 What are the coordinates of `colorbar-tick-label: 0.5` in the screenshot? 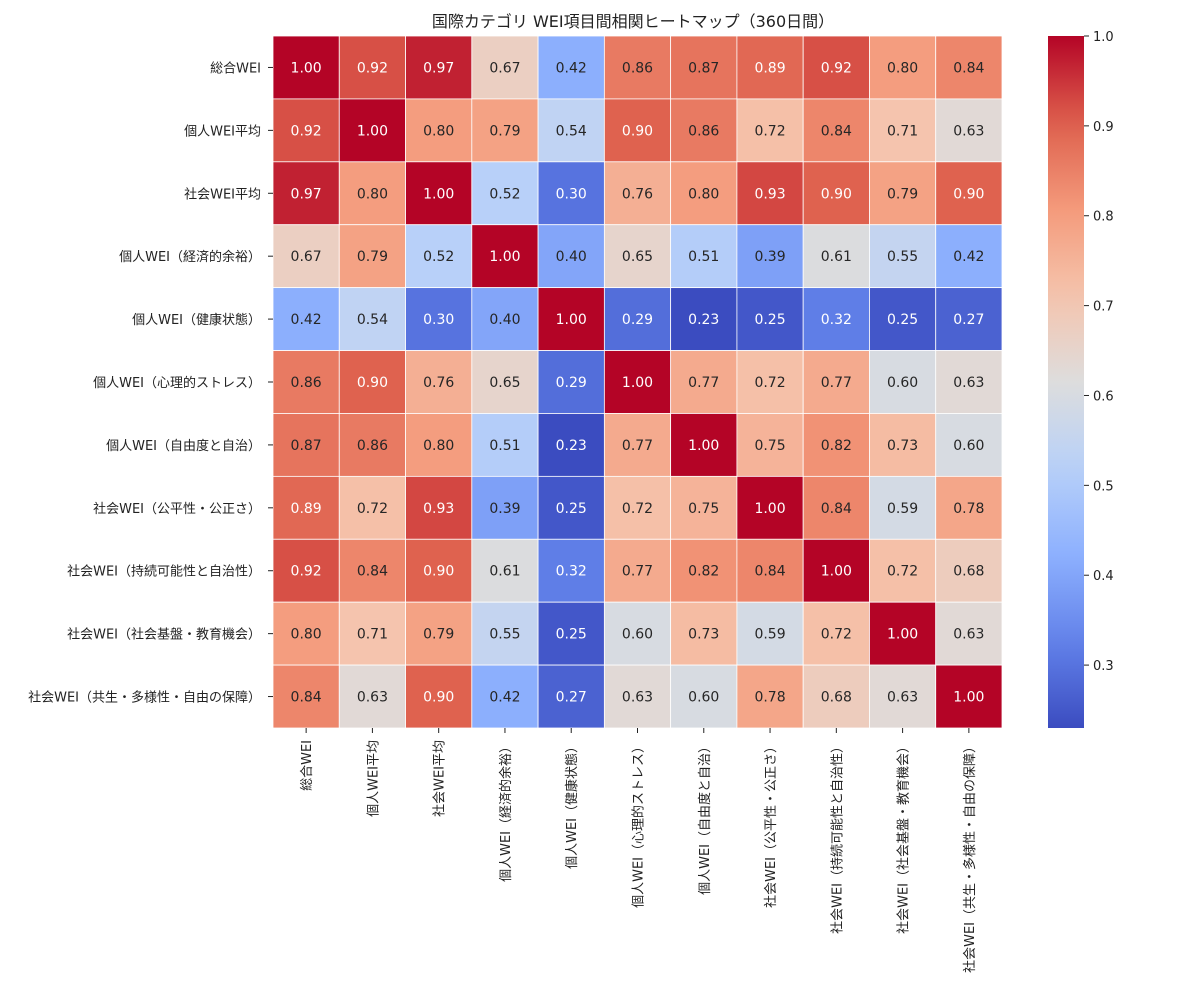 It's located at (1103, 486).